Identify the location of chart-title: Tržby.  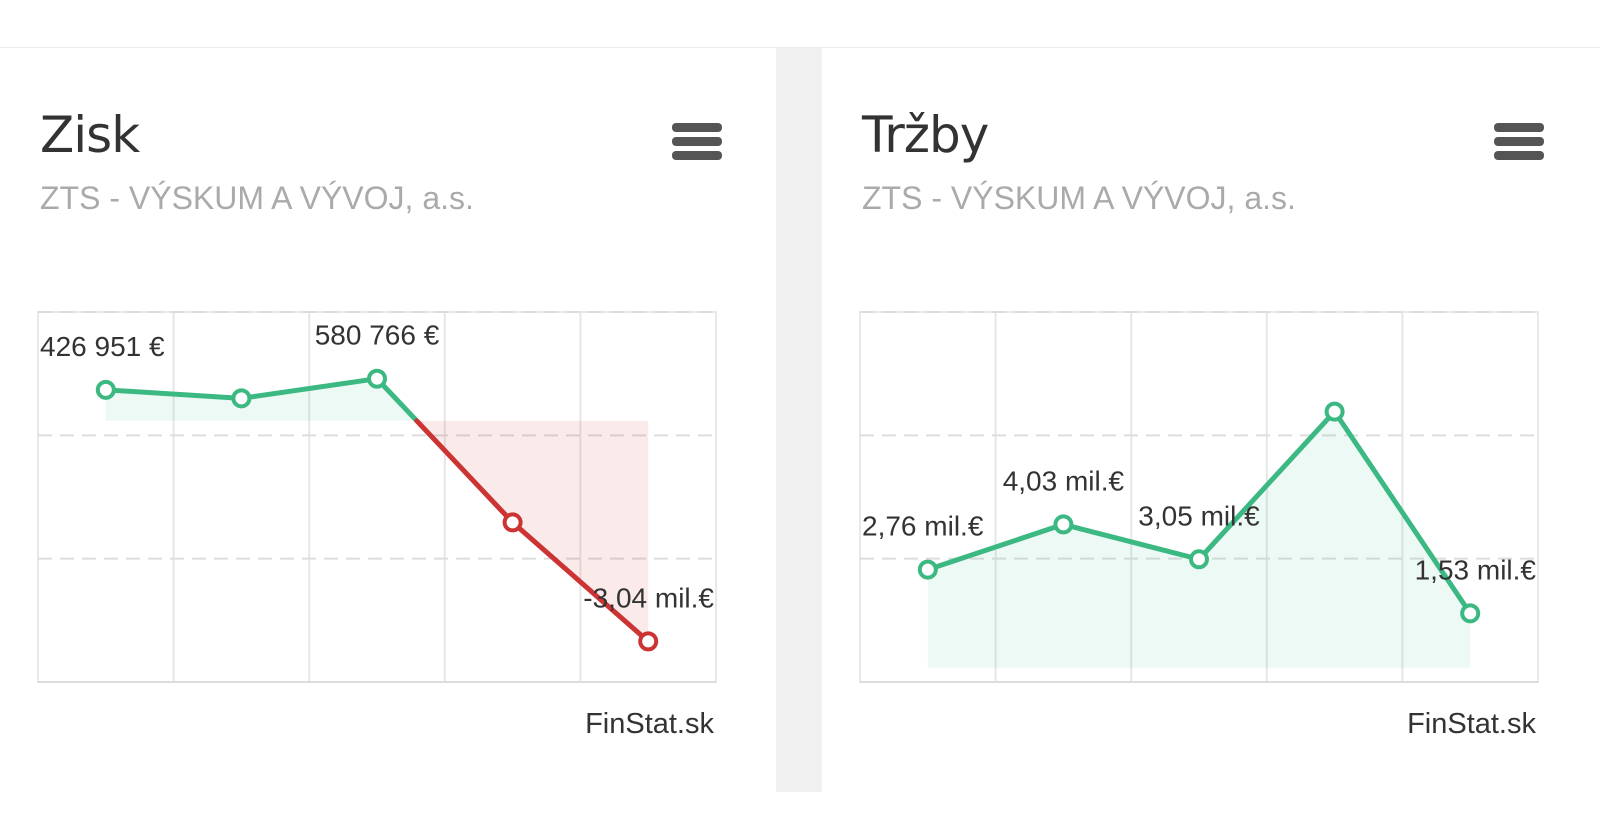
(925, 135).